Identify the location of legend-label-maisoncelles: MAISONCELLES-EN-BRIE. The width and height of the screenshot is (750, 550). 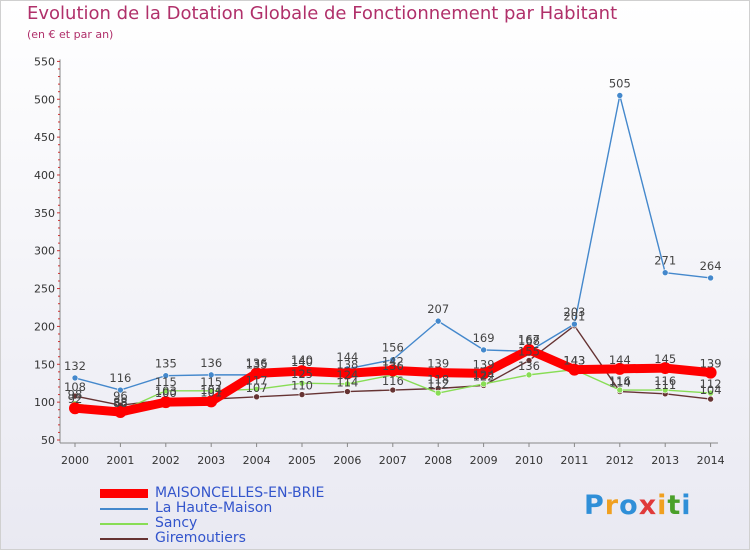
(240, 493).